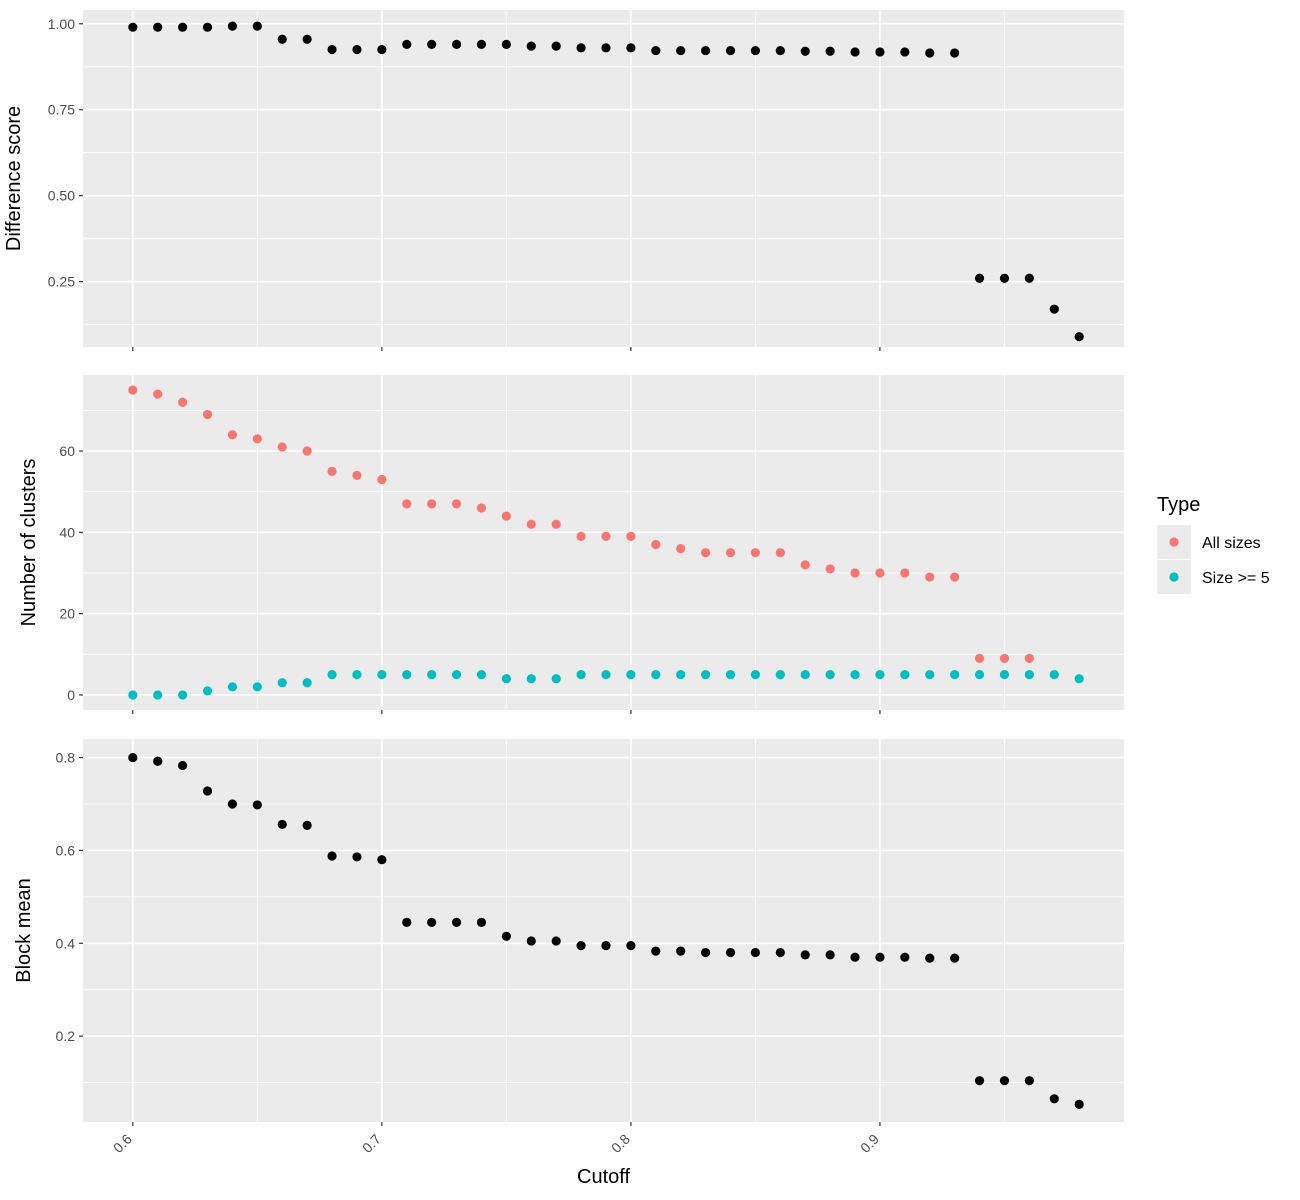  Describe the element at coordinates (66, 943) in the screenshot. I see `y-tick-label: 0.4` at that location.